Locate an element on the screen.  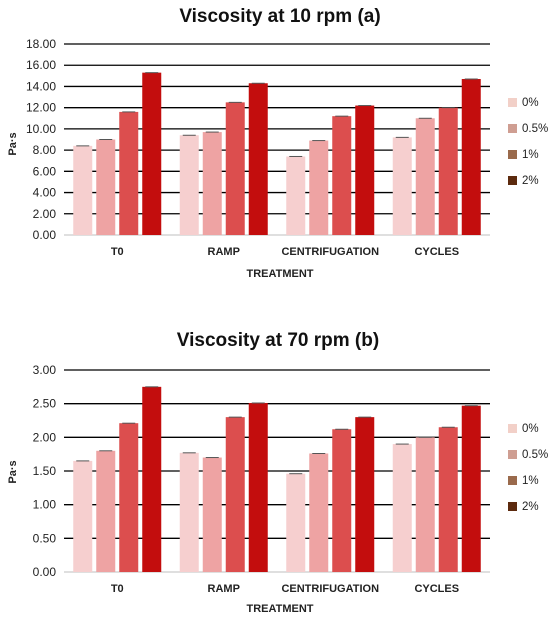
y-tick-label: 18.00 is located at coordinates (41, 44).